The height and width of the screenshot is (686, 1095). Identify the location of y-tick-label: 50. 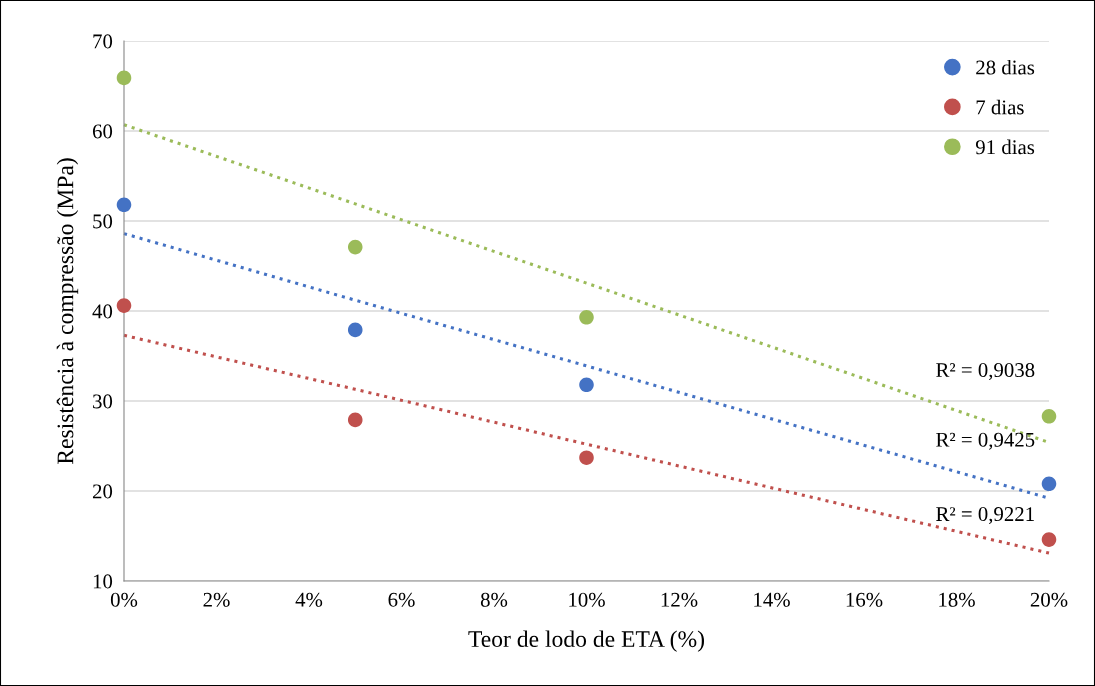
(103, 221).